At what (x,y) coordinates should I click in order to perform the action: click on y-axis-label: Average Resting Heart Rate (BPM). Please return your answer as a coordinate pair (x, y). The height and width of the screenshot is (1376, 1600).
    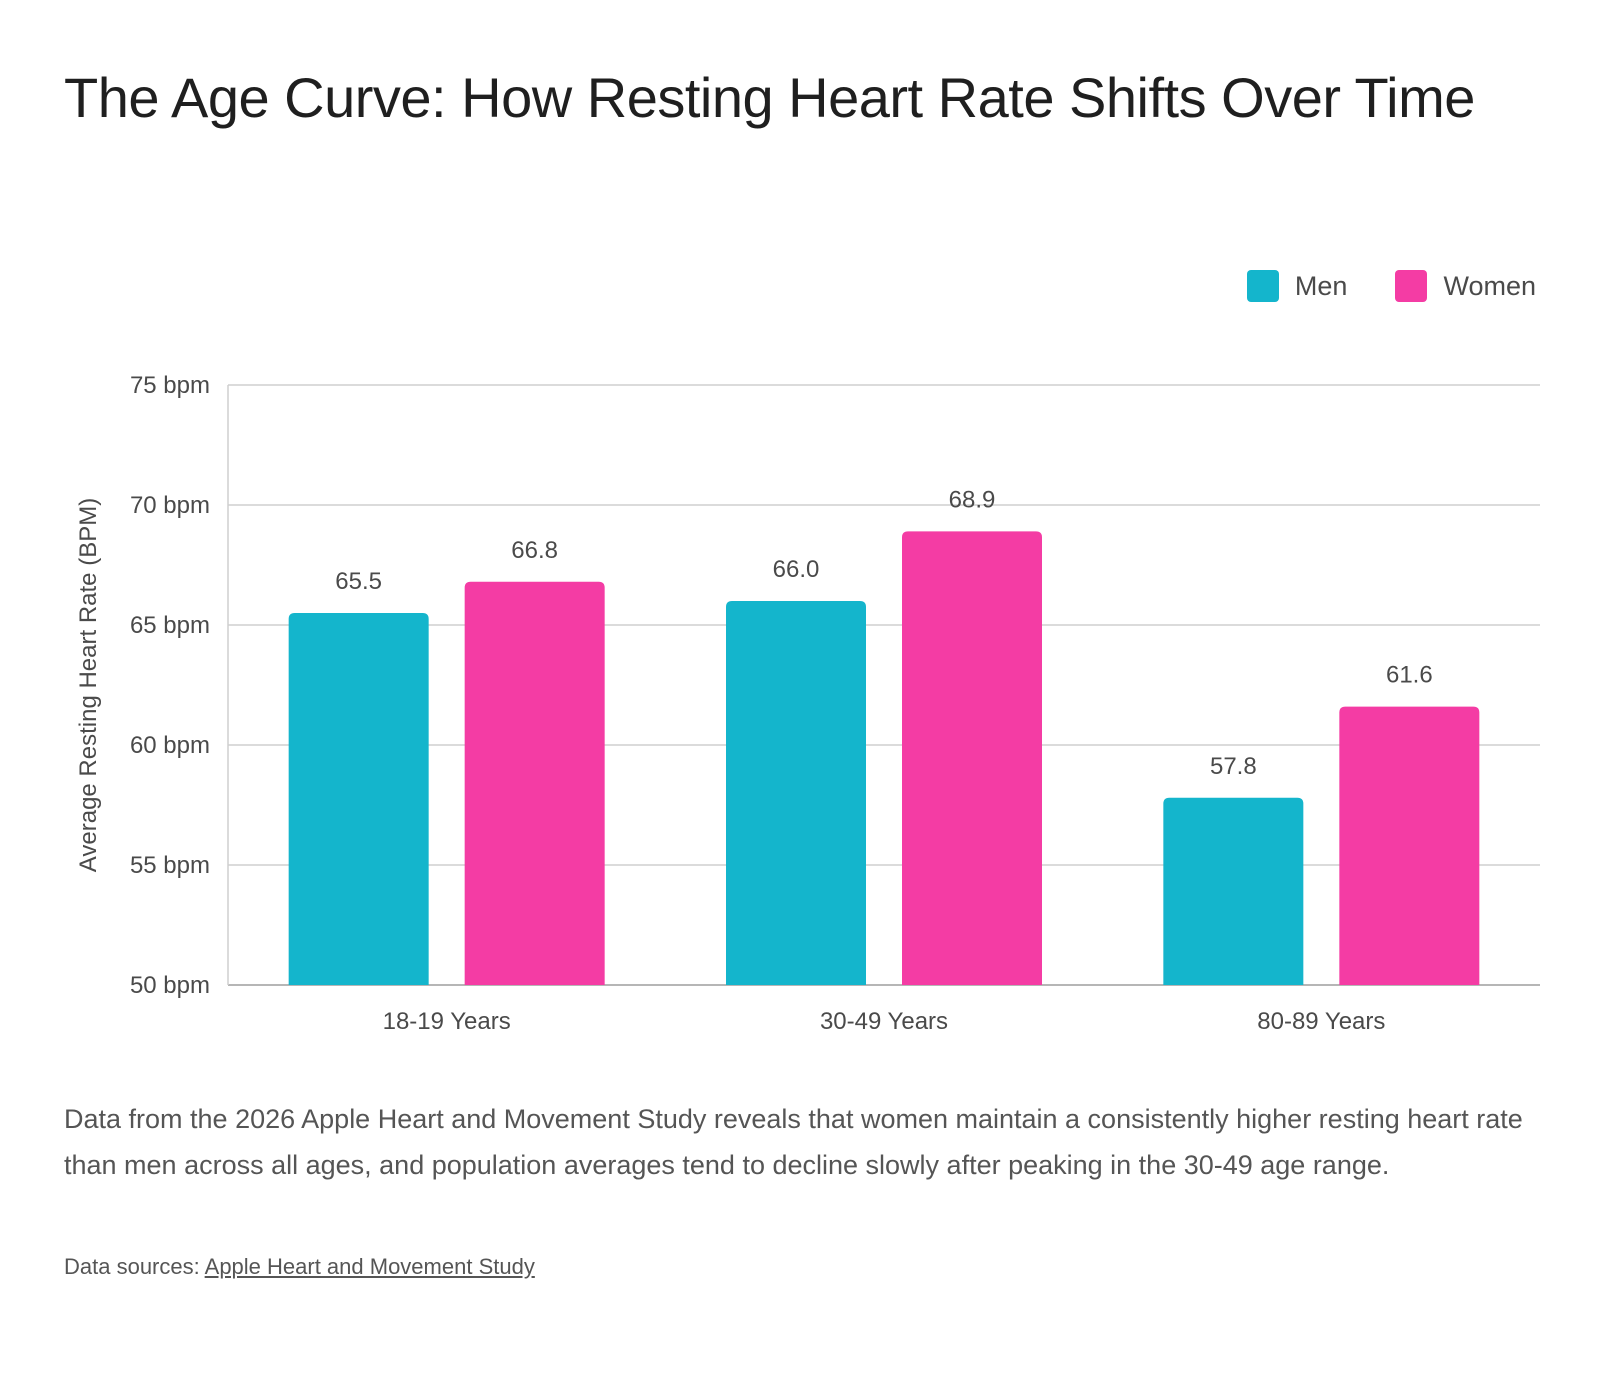
    Looking at the image, I should click on (88, 685).